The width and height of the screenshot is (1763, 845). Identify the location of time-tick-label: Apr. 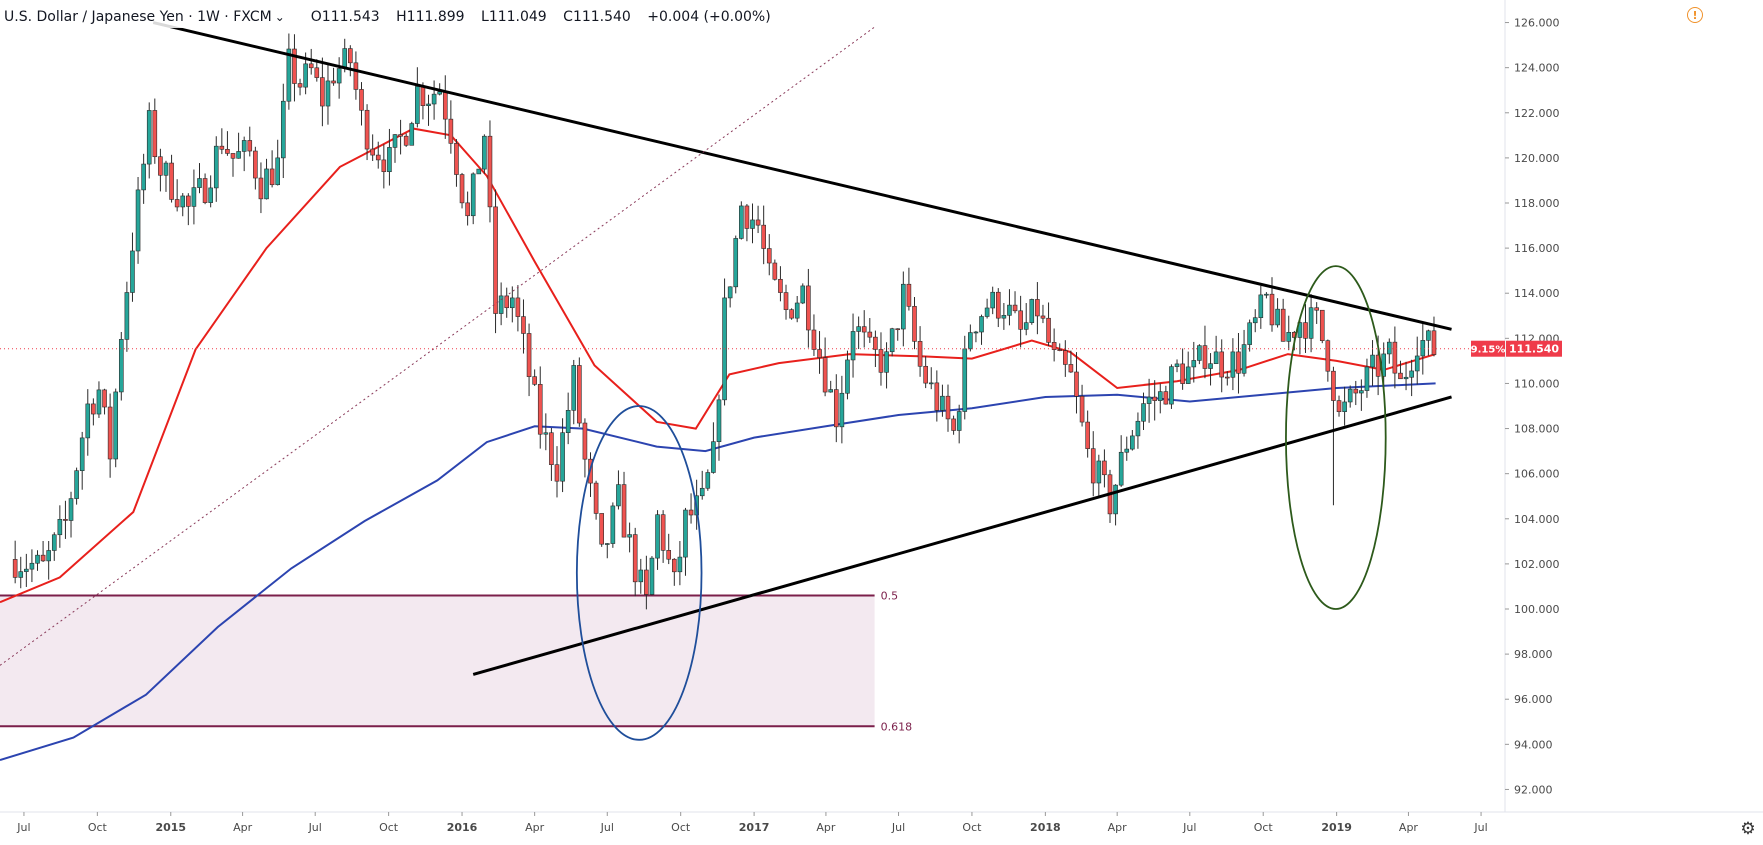
(1118, 827).